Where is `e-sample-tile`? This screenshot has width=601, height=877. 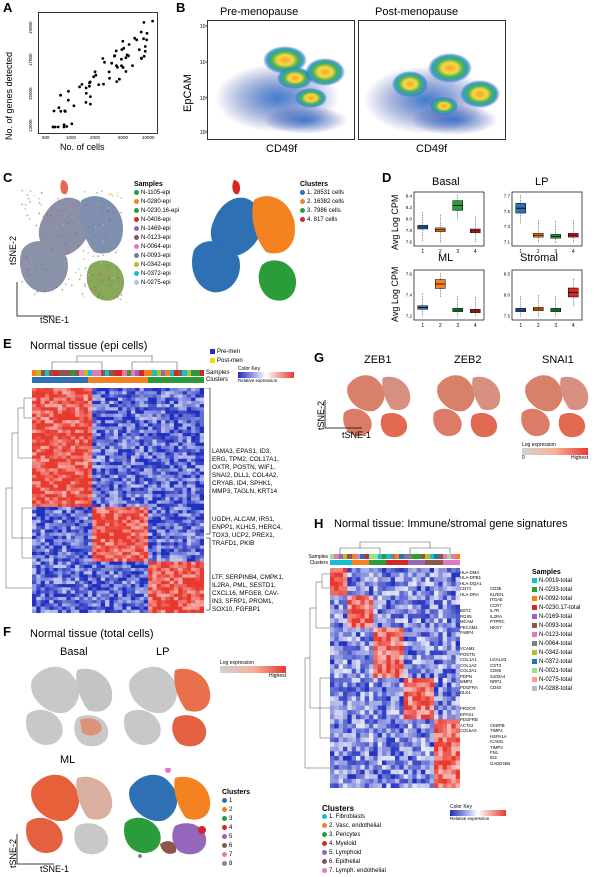
e-sample-tile is located at coordinates (188, 373).